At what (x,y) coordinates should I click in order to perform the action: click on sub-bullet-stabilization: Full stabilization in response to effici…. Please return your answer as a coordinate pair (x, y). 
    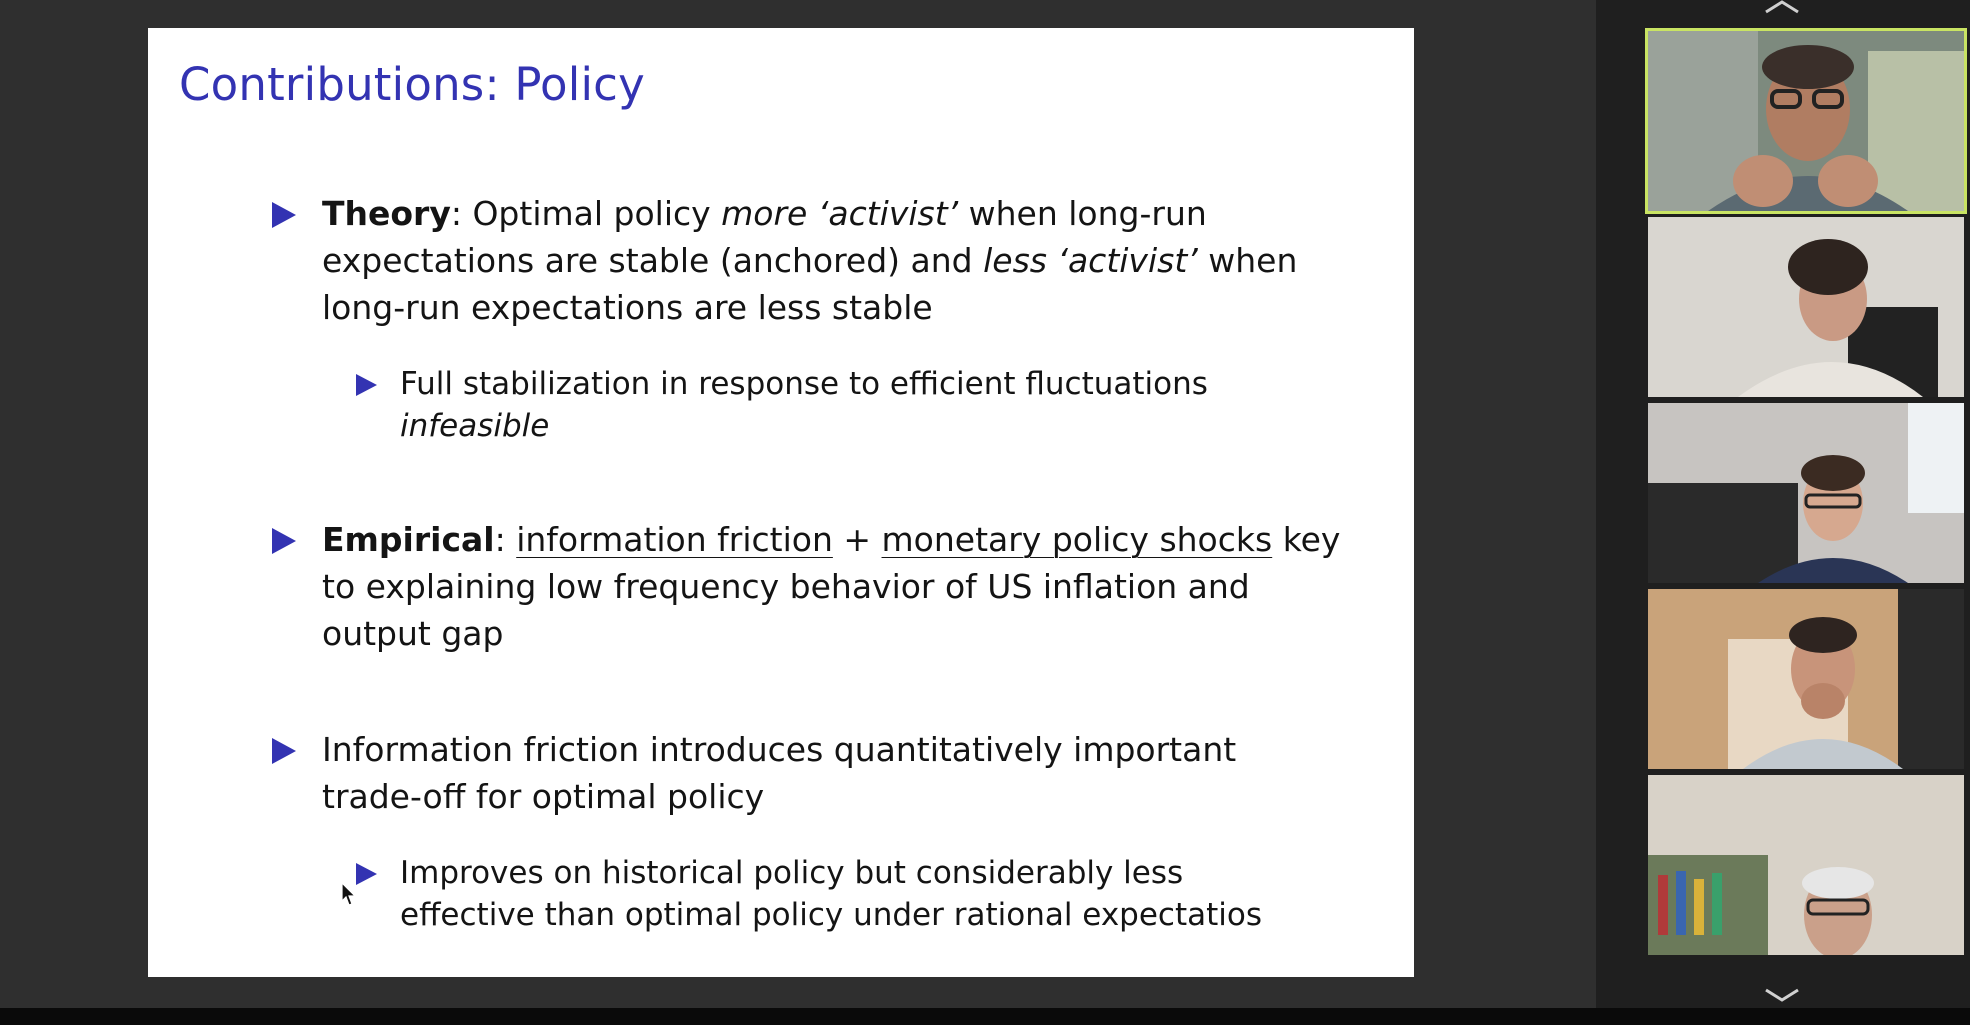
    Looking at the image, I should click on (858, 405).